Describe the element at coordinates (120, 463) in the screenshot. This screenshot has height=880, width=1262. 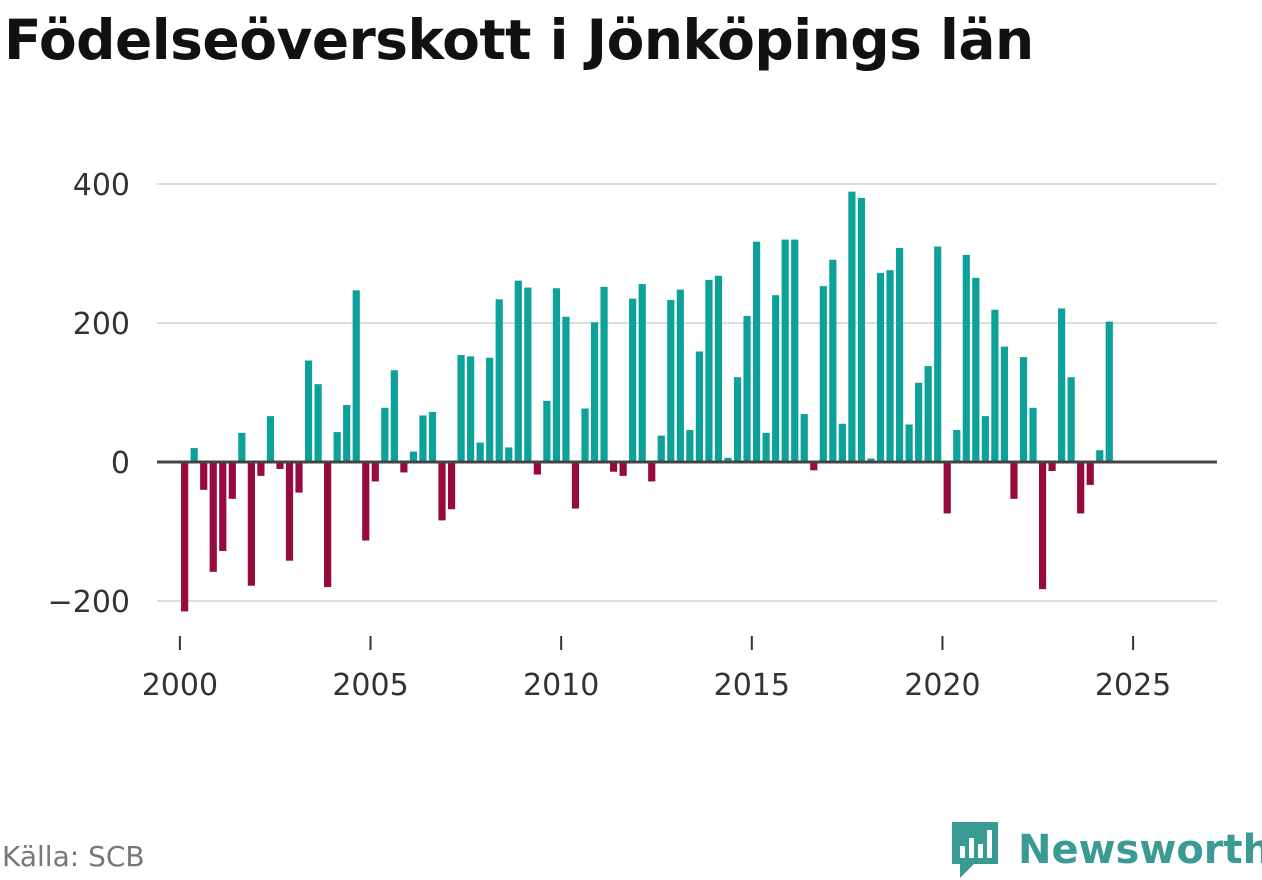
I see `y-tick-label: 0` at that location.